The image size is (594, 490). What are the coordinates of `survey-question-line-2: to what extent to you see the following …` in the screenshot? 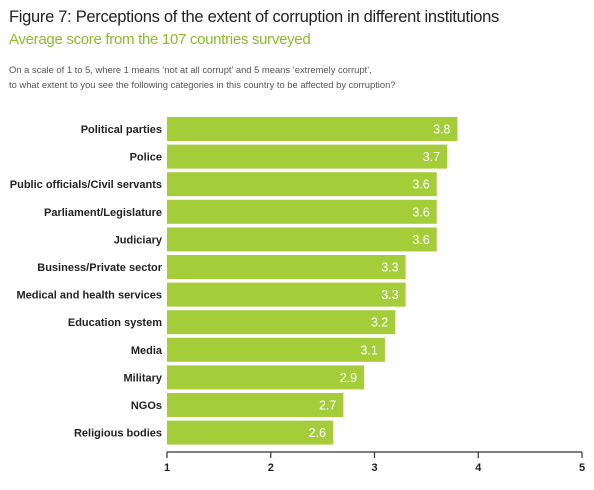 It's located at (202, 84).